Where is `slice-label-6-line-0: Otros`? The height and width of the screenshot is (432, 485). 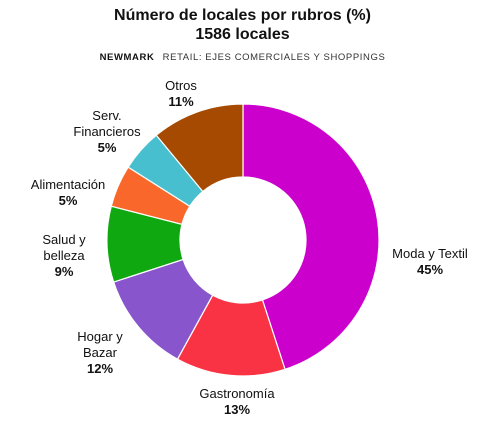 slice-label-6-line-0: Otros is located at coordinates (181, 85).